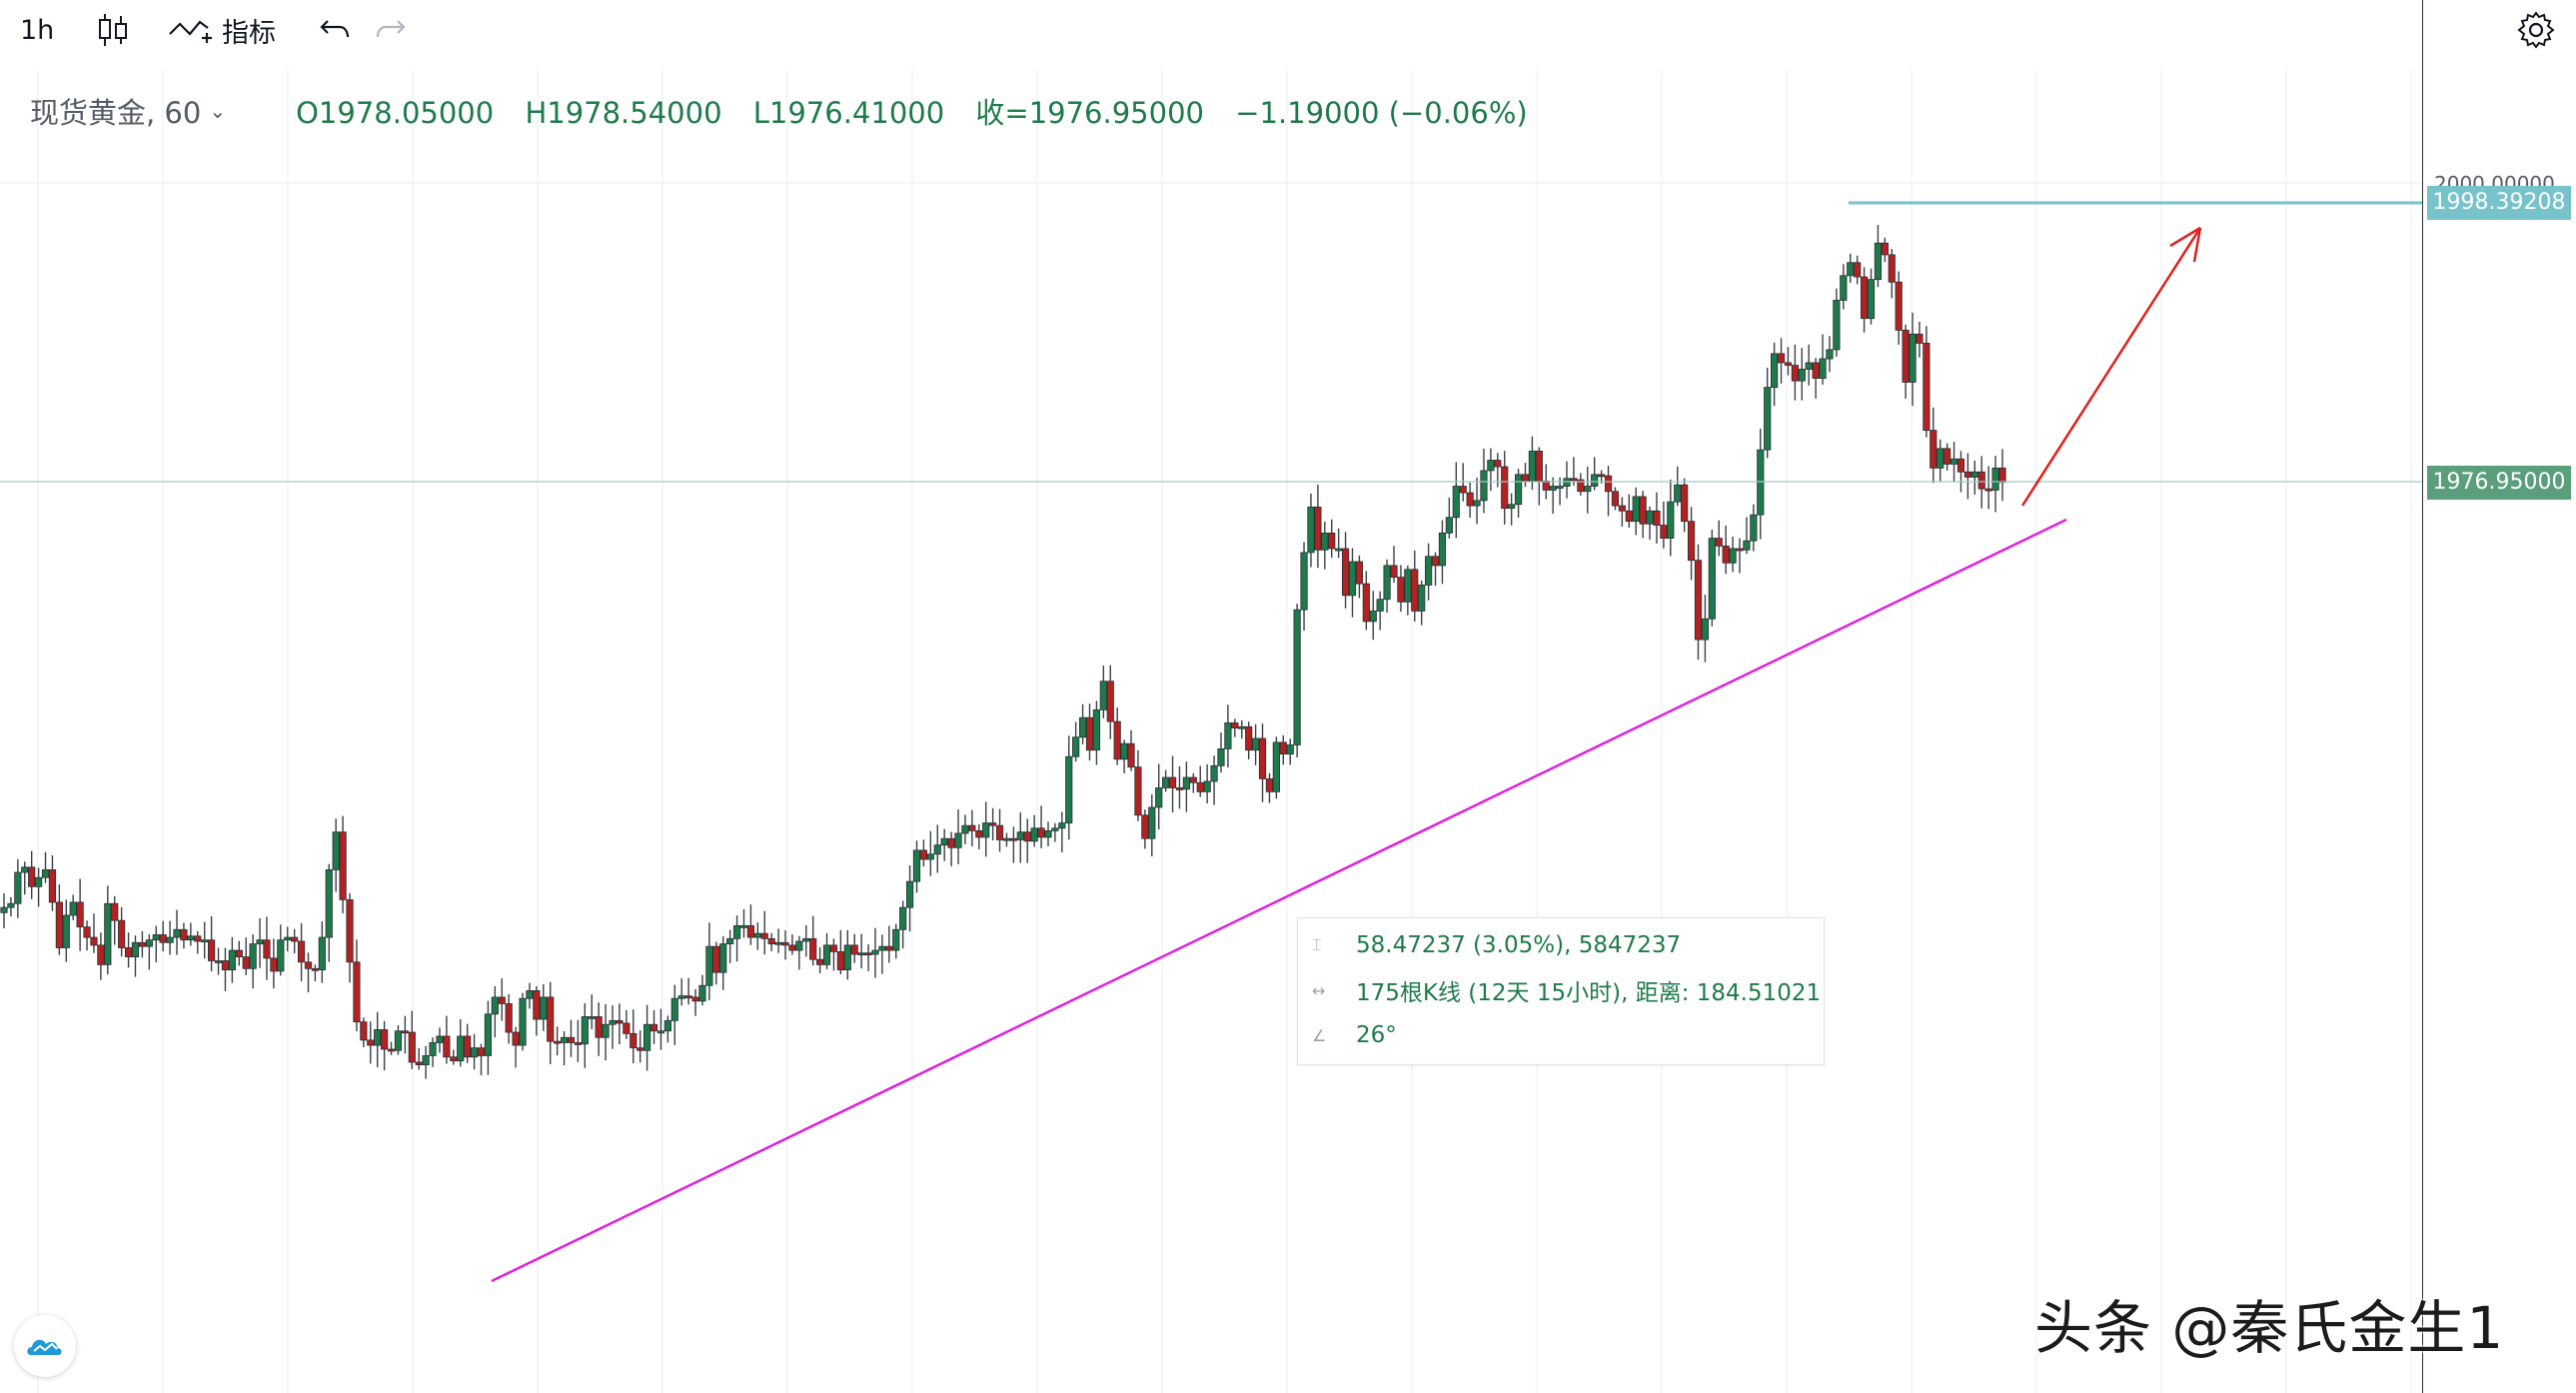  Describe the element at coordinates (2499, 203) in the screenshot. I see `resistance-price-label: 1998.39208` at that location.